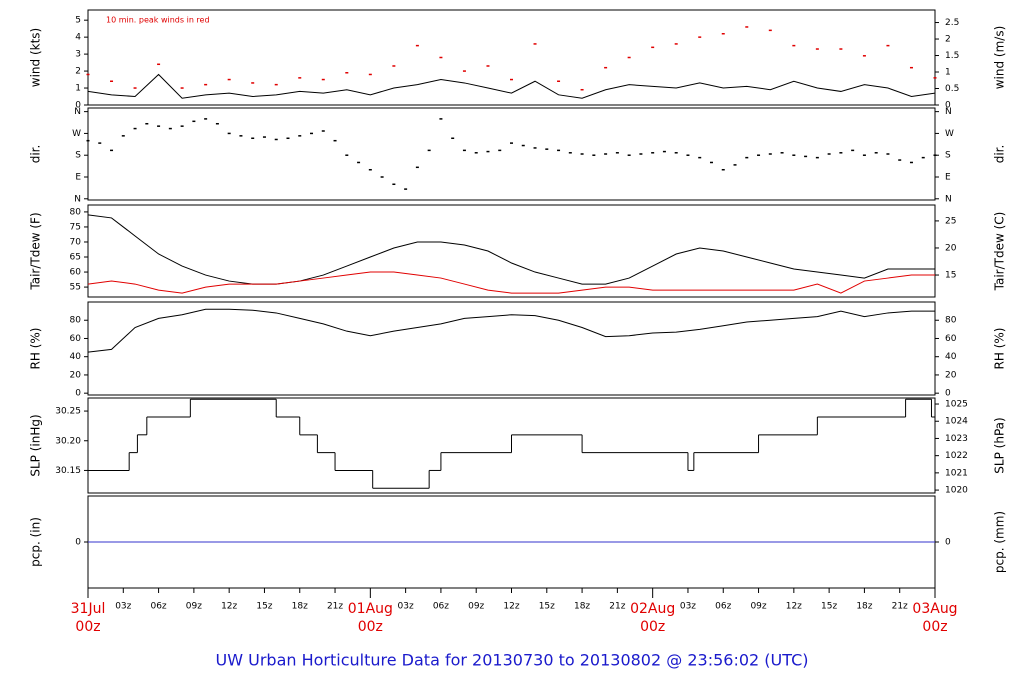 This screenshot has height=700, width=1024. What do you see at coordinates (76, 339) in the screenshot?
I see `y-tick-label: 60` at bounding box center [76, 339].